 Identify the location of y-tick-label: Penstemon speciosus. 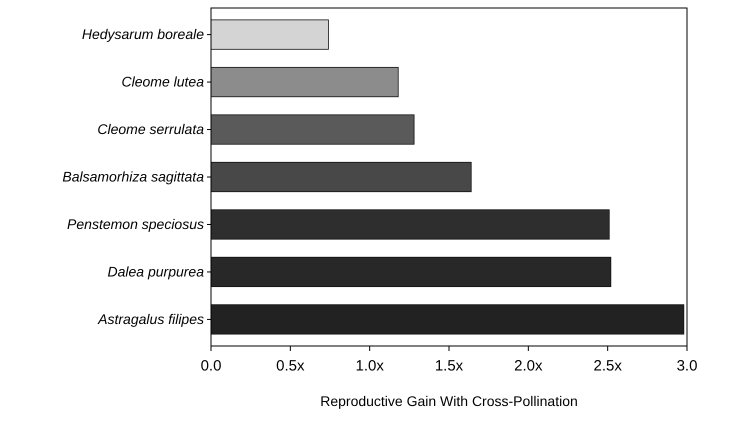
(135, 224).